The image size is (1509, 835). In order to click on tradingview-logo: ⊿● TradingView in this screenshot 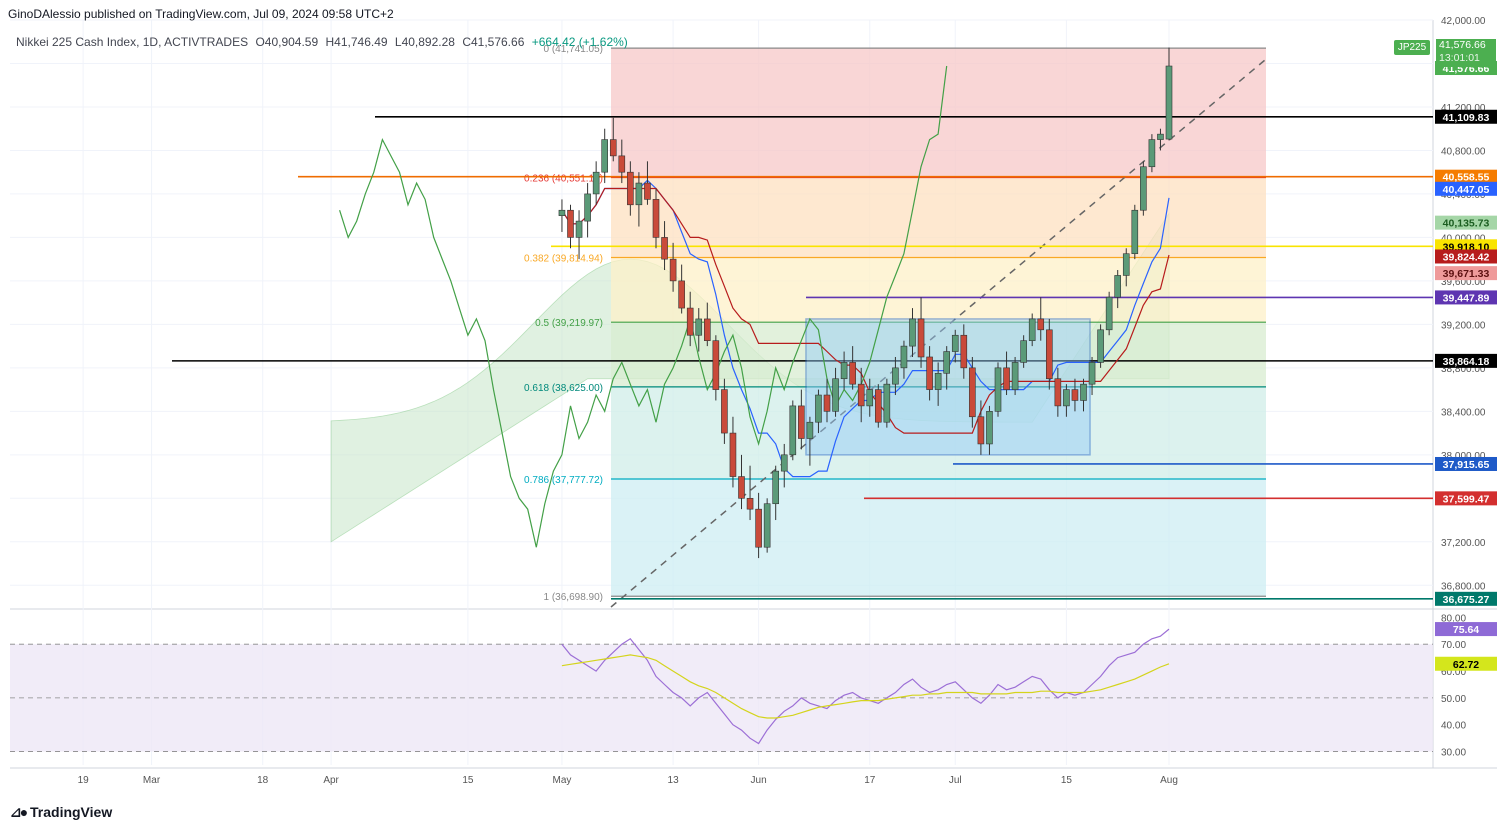, I will do `click(61, 812)`.